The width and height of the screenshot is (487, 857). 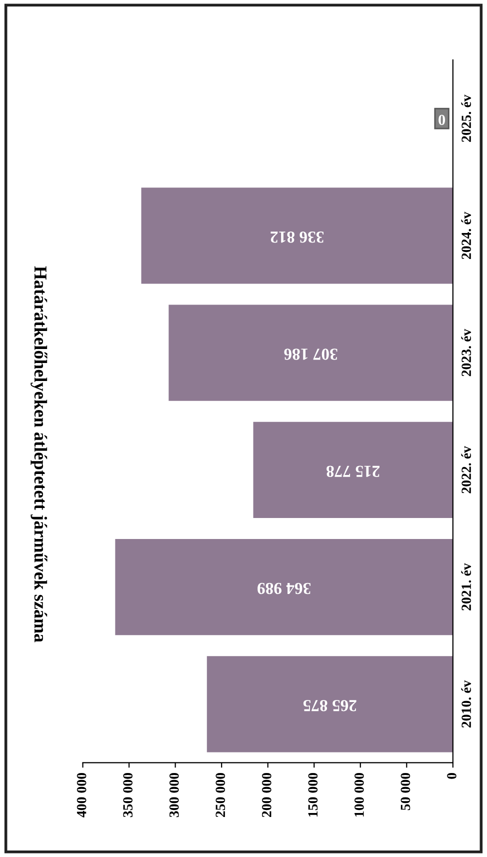 What do you see at coordinates (267, 795) in the screenshot?
I see `x-tick-label: 200 000` at bounding box center [267, 795].